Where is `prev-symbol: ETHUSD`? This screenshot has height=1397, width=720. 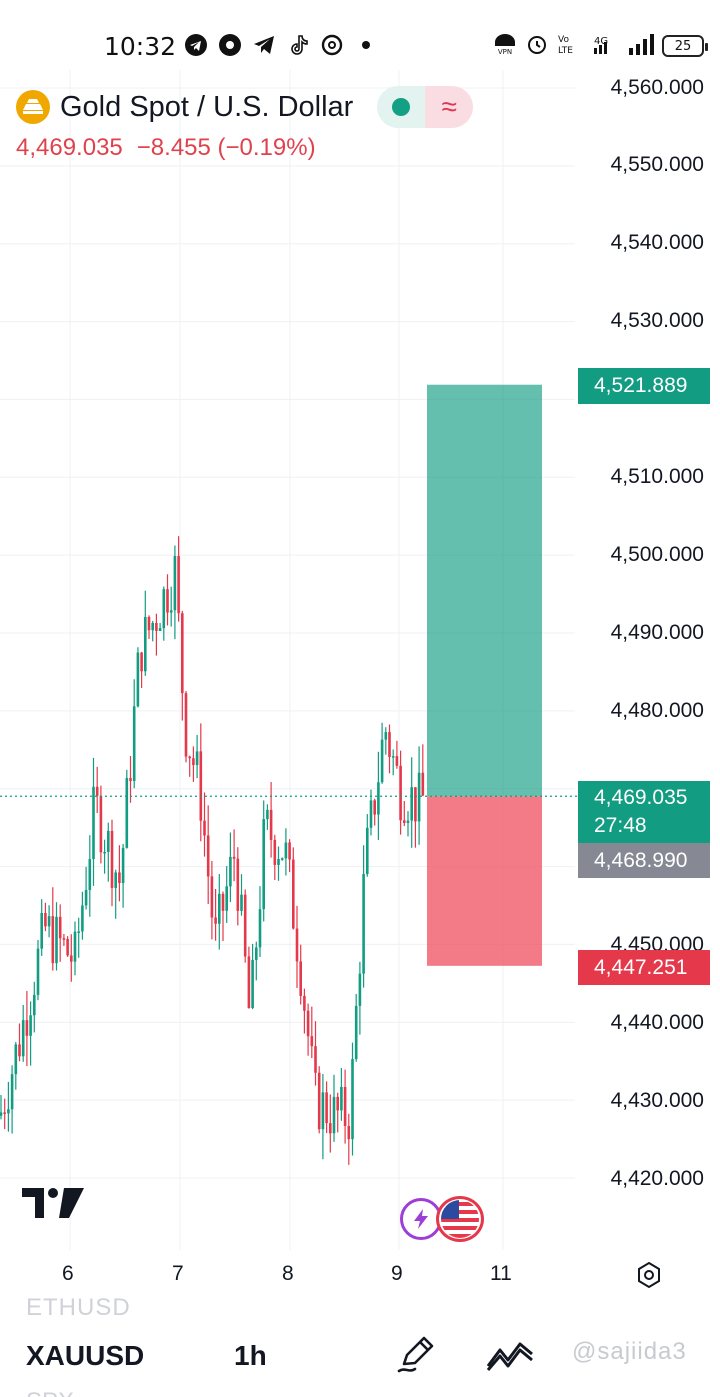 prev-symbol: ETHUSD is located at coordinates (78, 1307).